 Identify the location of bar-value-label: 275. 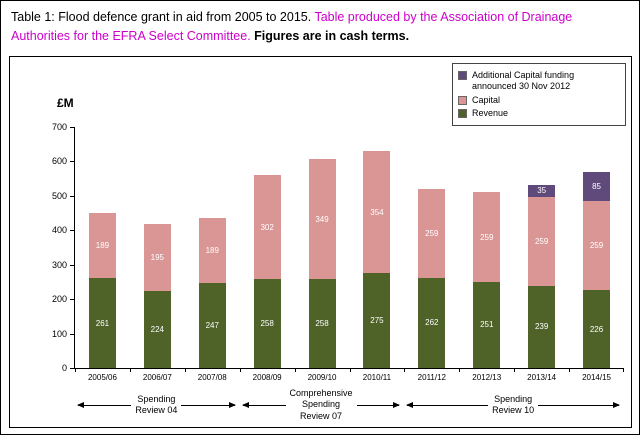
(377, 321).